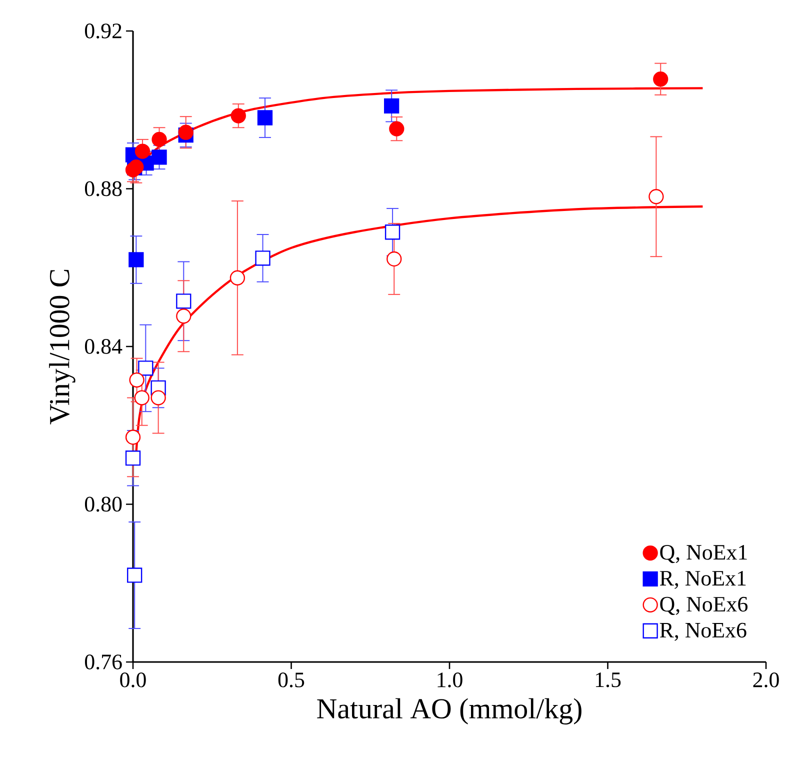 This screenshot has height=767, width=788. Describe the element at coordinates (703, 631) in the screenshot. I see `legend-label: R, NoEx6` at that location.